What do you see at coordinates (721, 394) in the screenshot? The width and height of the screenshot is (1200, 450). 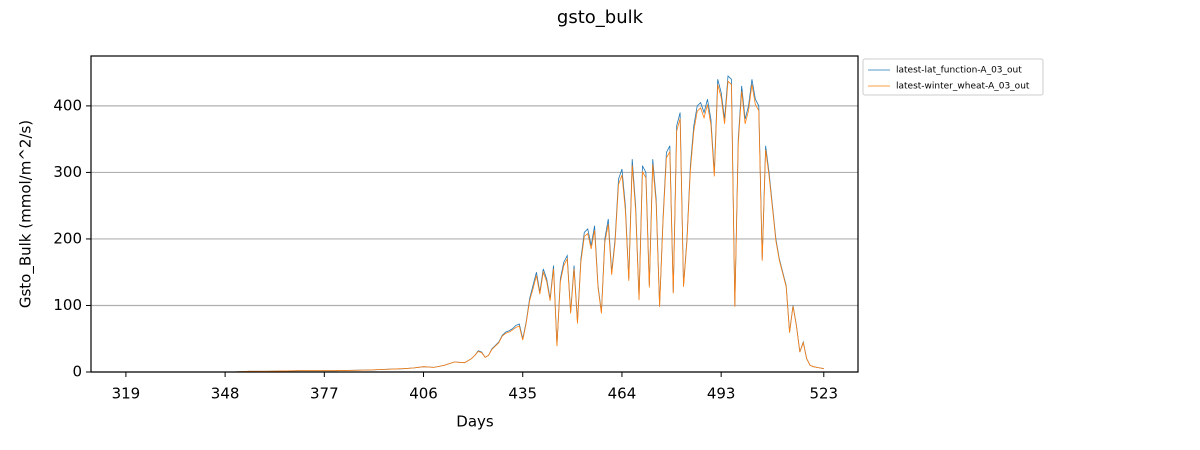 I see `x-tick-label: 493` at bounding box center [721, 394].